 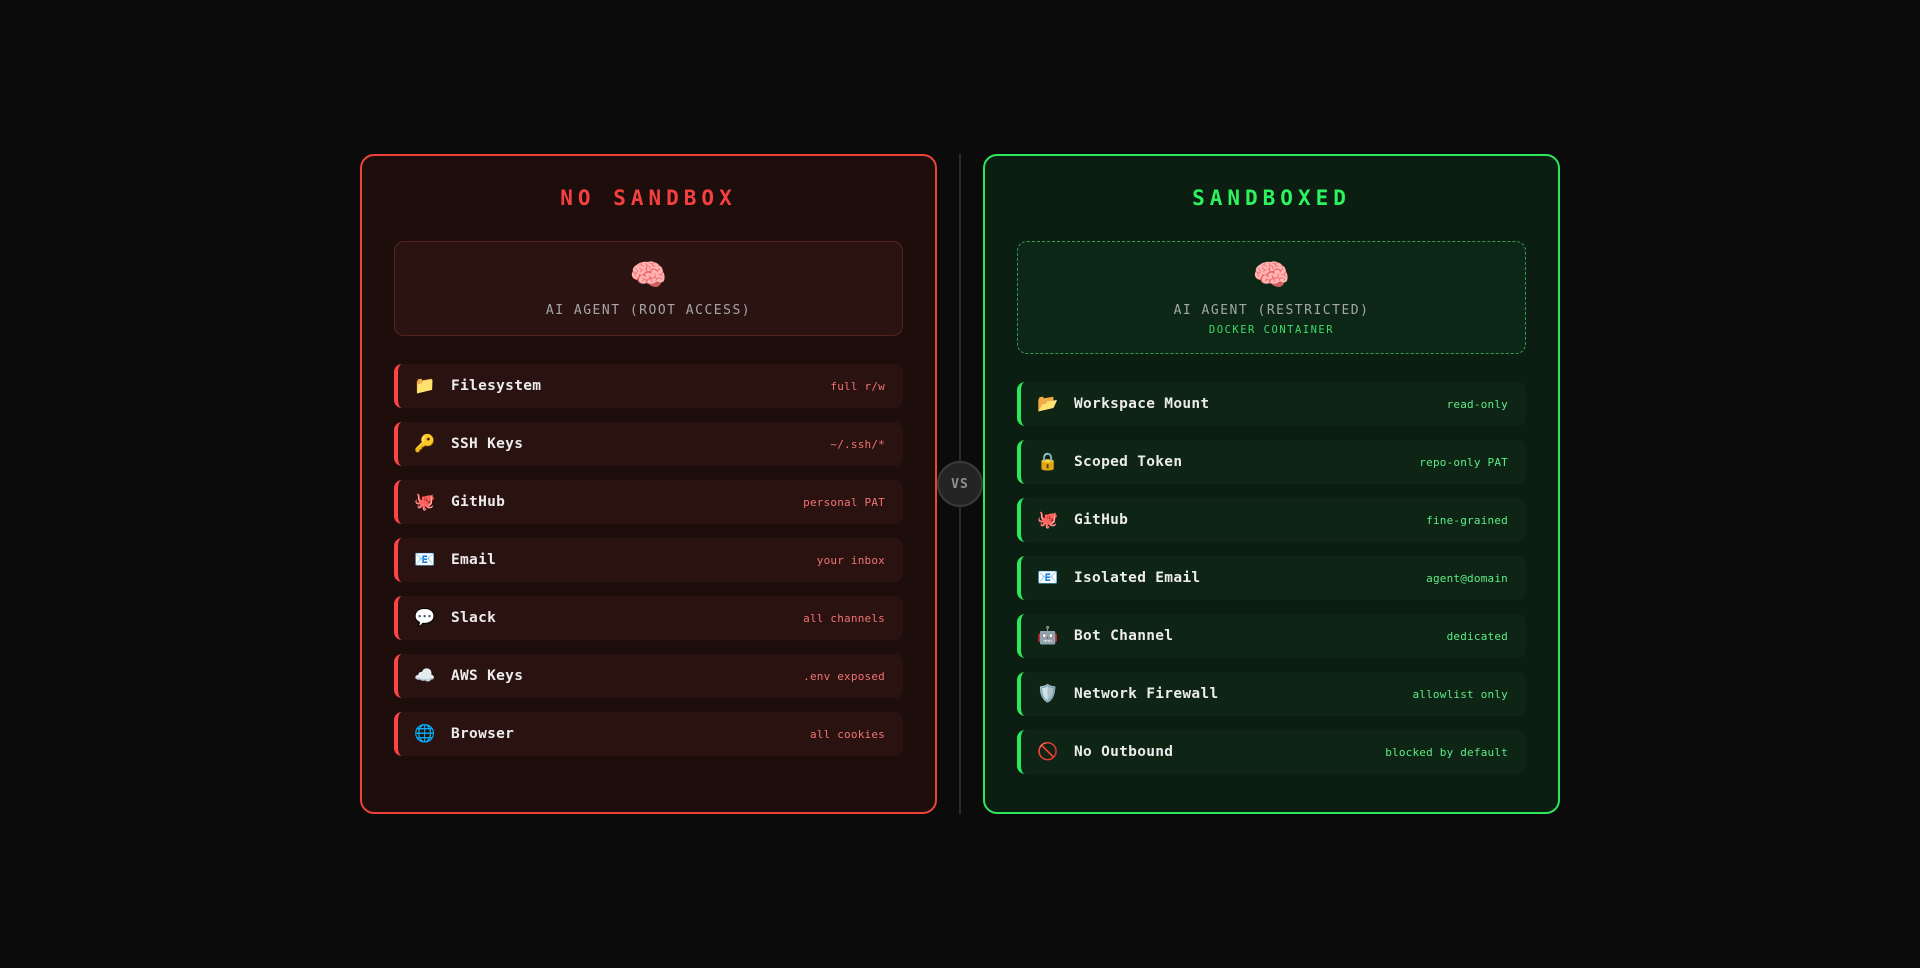 I want to click on row-value: .env exposed, so click(x=844, y=676).